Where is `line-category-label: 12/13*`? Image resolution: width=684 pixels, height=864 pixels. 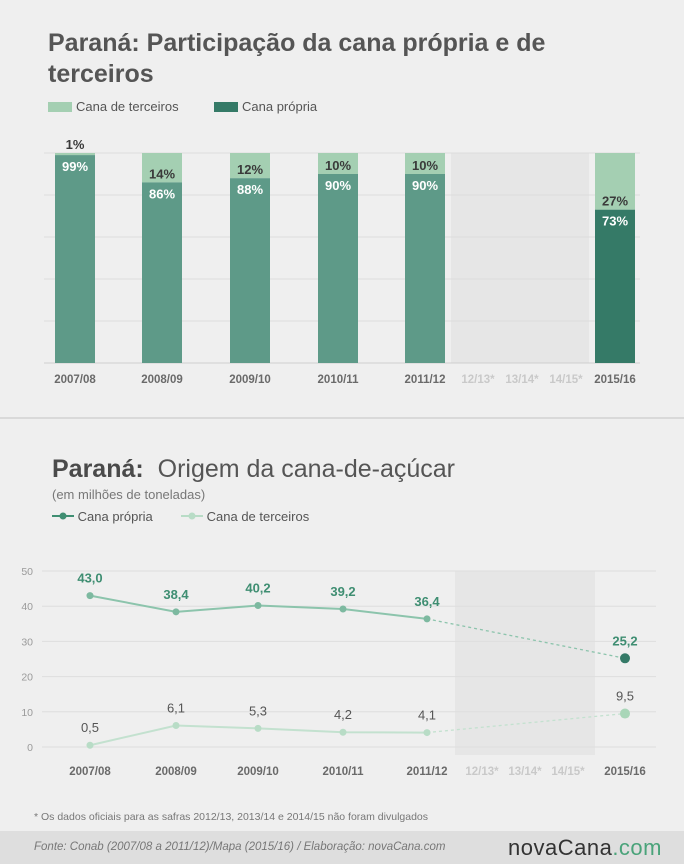 line-category-label: 12/13* is located at coordinates (482, 772).